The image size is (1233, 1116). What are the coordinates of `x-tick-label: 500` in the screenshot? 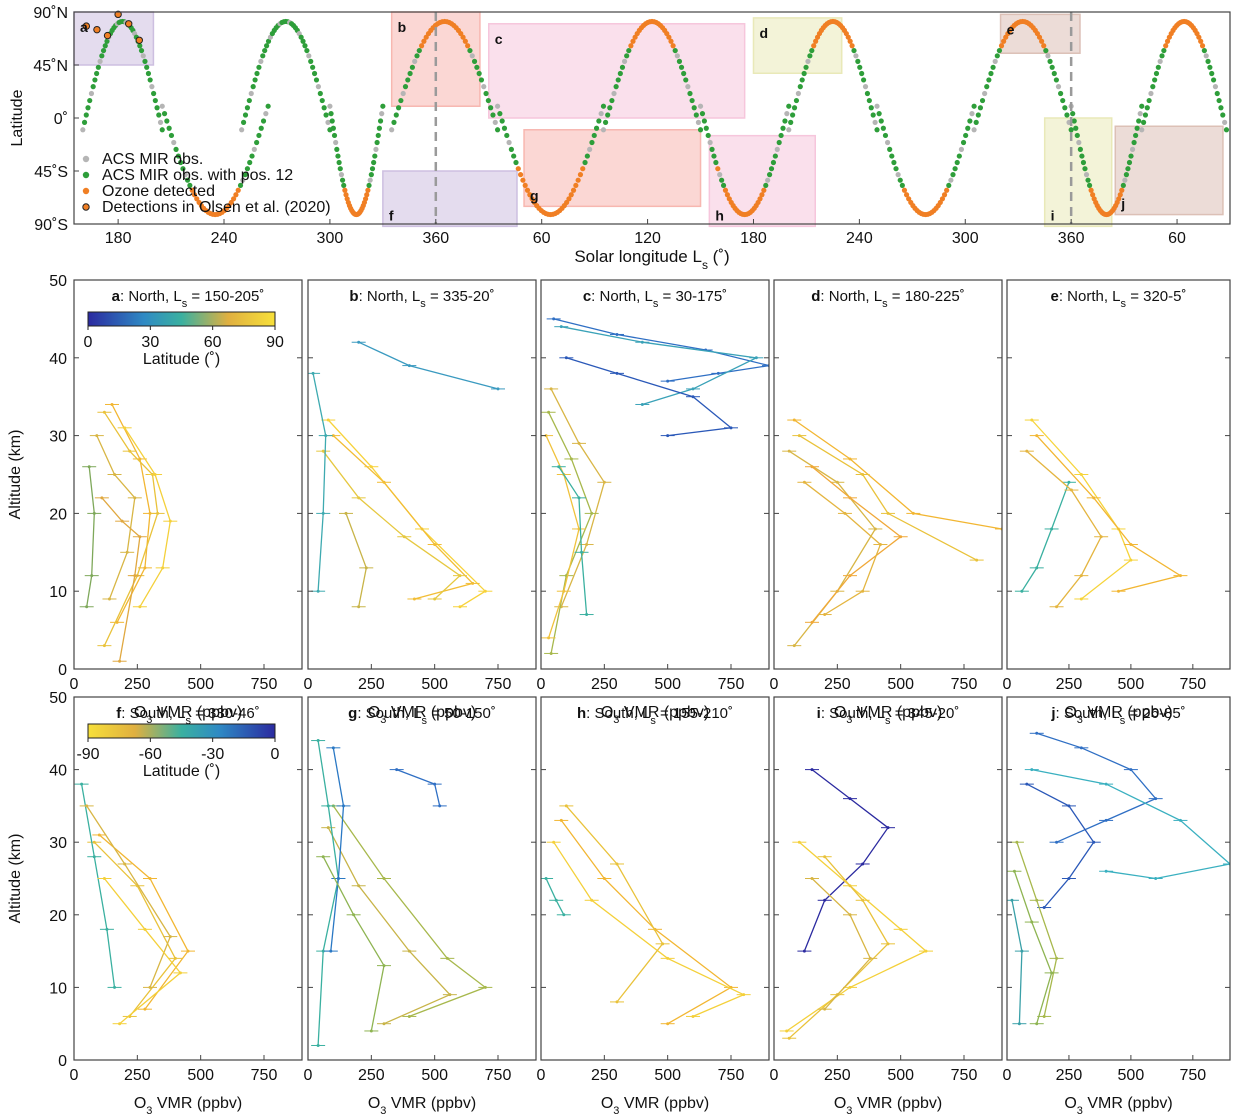 It's located at (200, 1075).